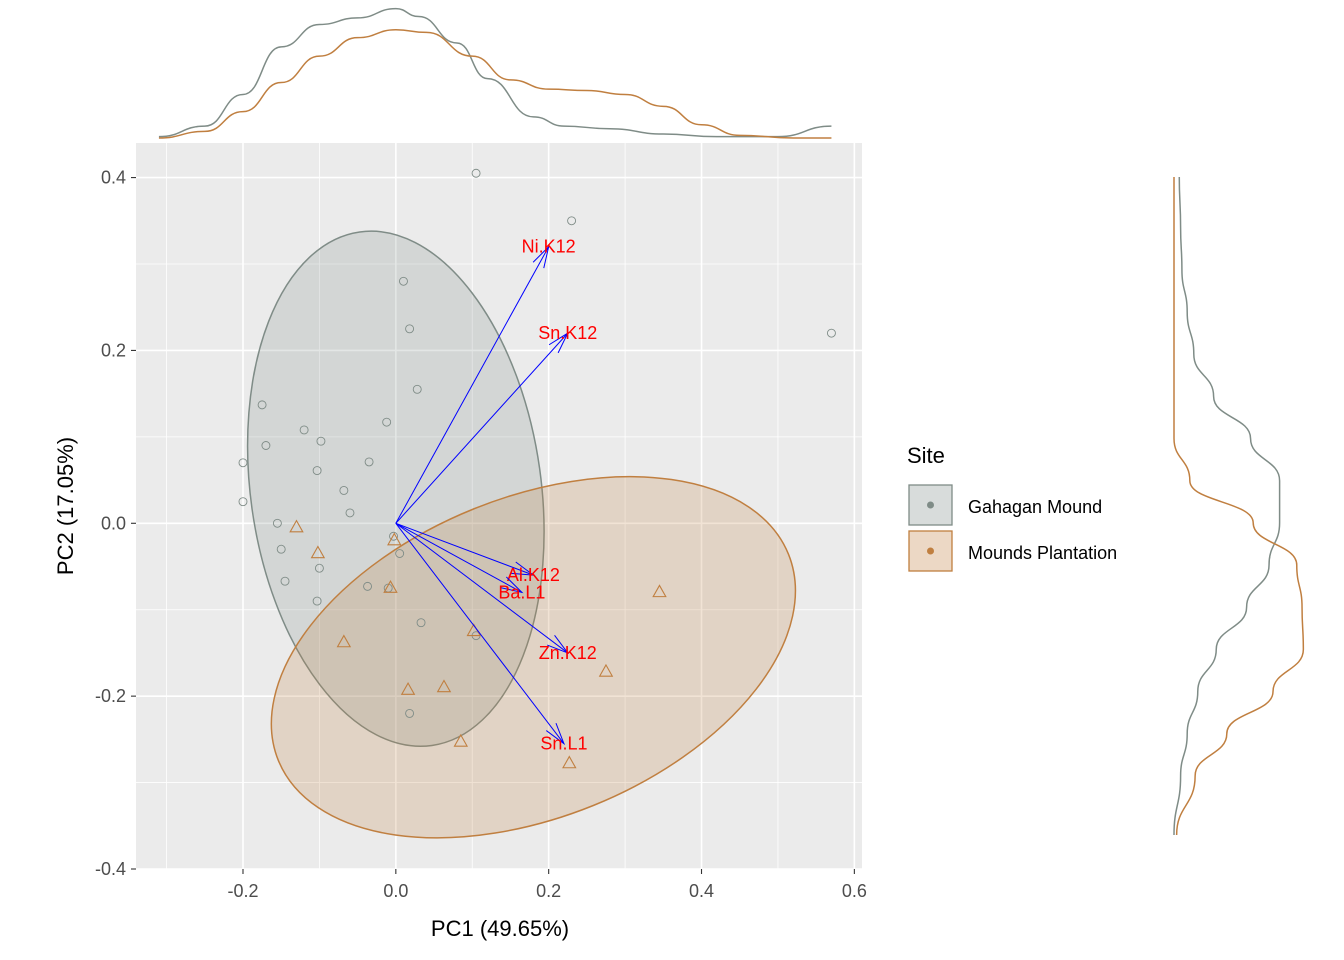 The height and width of the screenshot is (960, 1344). I want to click on loading-label: Ba.L1, so click(521, 592).